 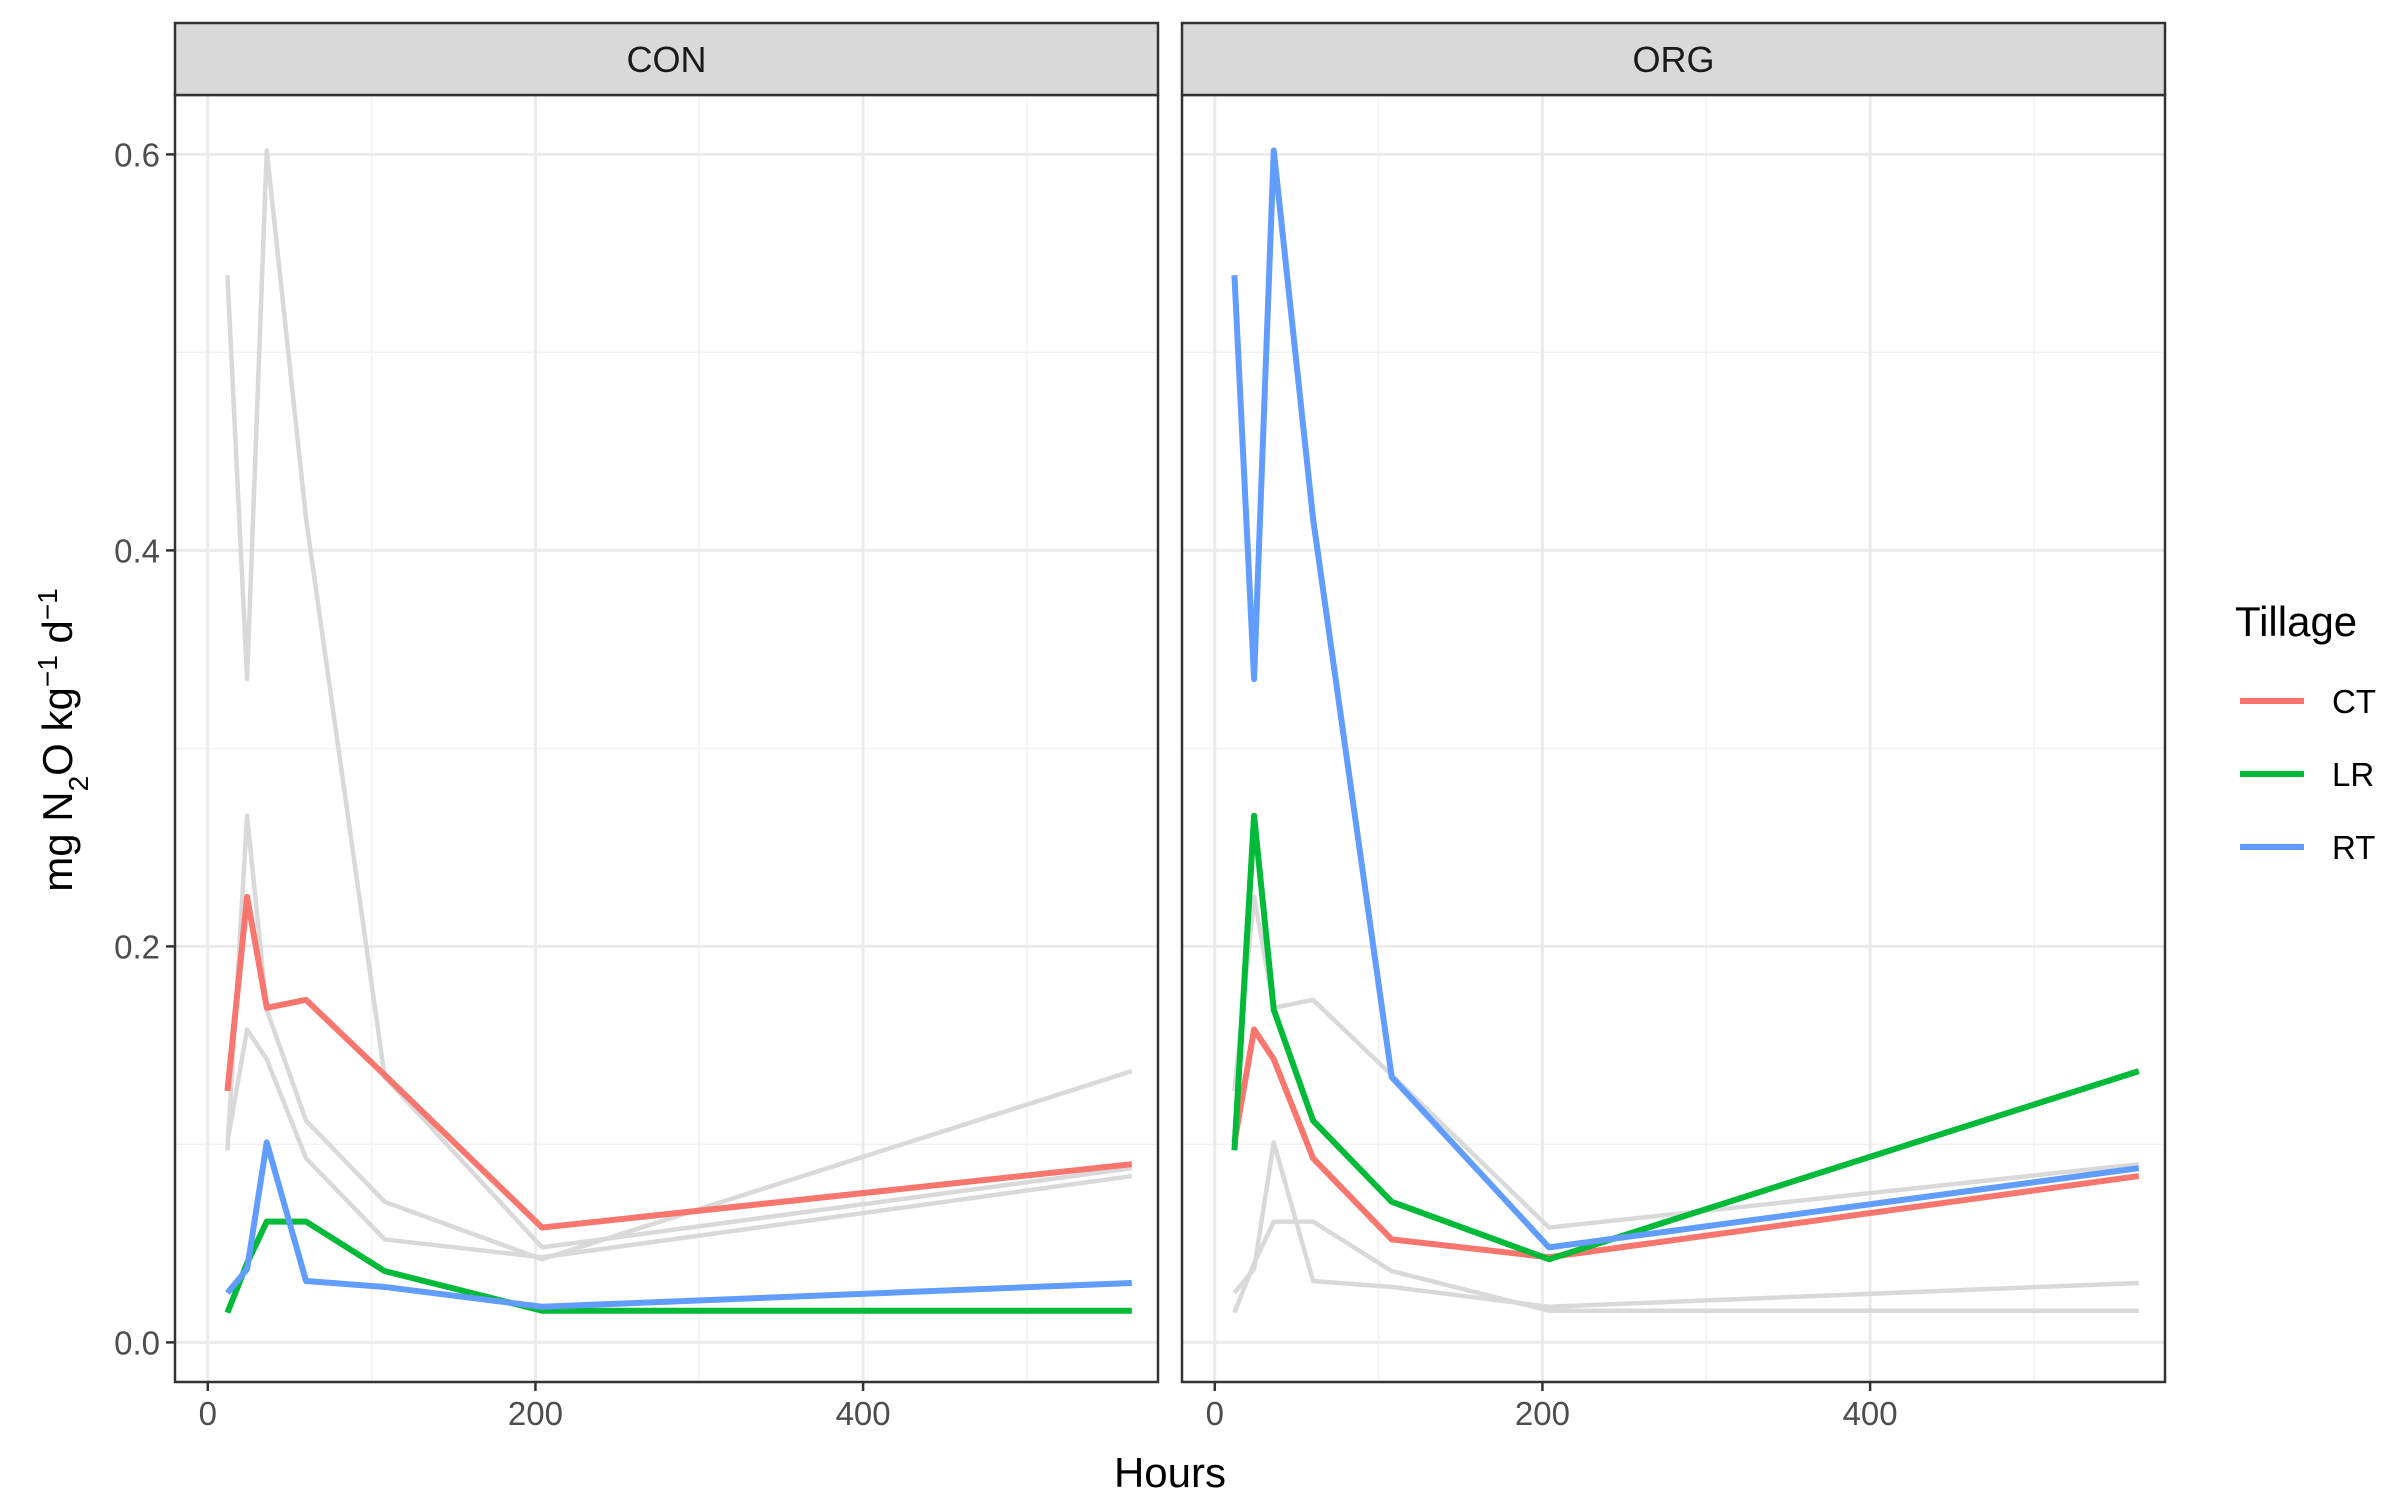 I want to click on facet-strip-label: ORG, so click(x=1673, y=59).